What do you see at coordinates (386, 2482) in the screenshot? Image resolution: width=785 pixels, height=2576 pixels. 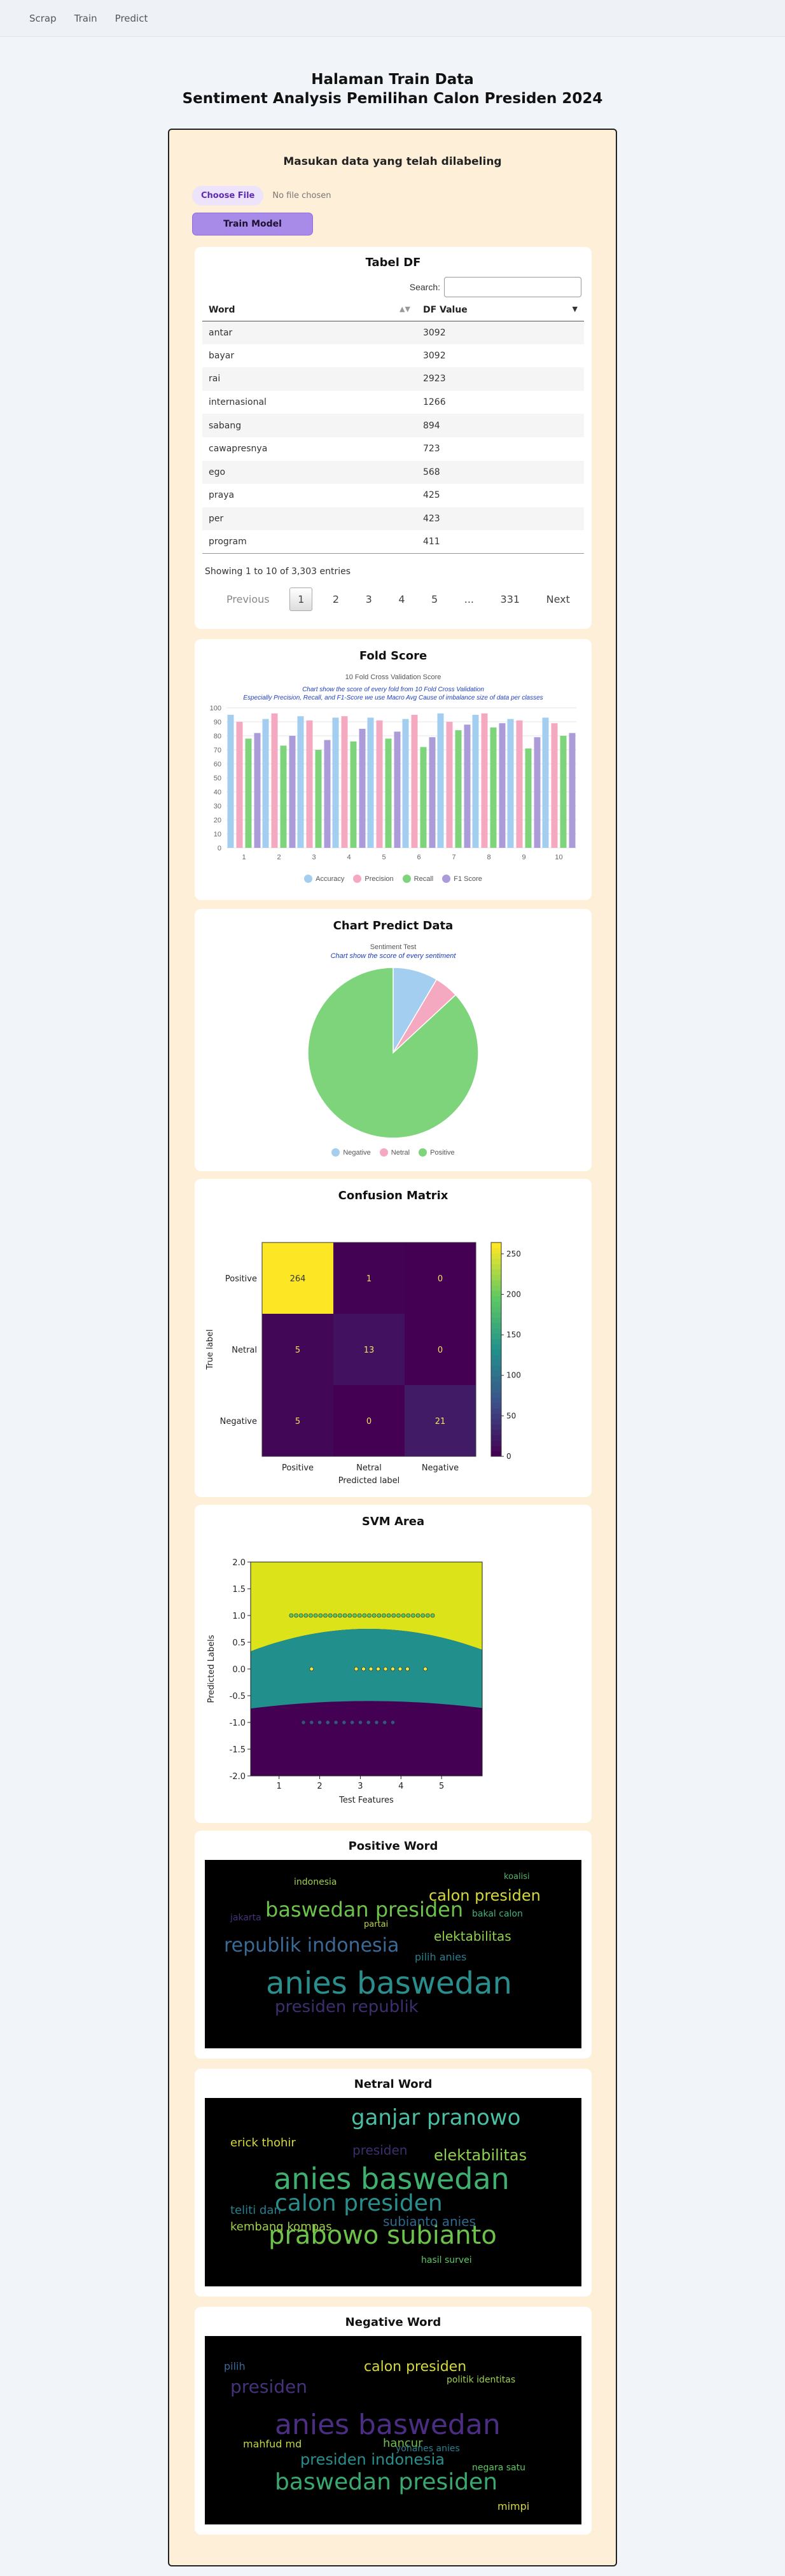 I see `wordcloud-word: baswedan presiden` at bounding box center [386, 2482].